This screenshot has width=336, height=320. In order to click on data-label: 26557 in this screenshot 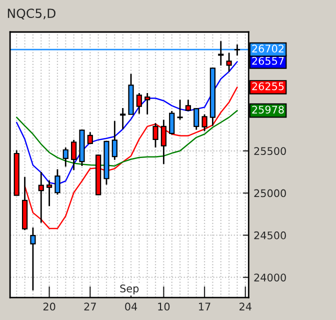, I will do `click(268, 60)`.